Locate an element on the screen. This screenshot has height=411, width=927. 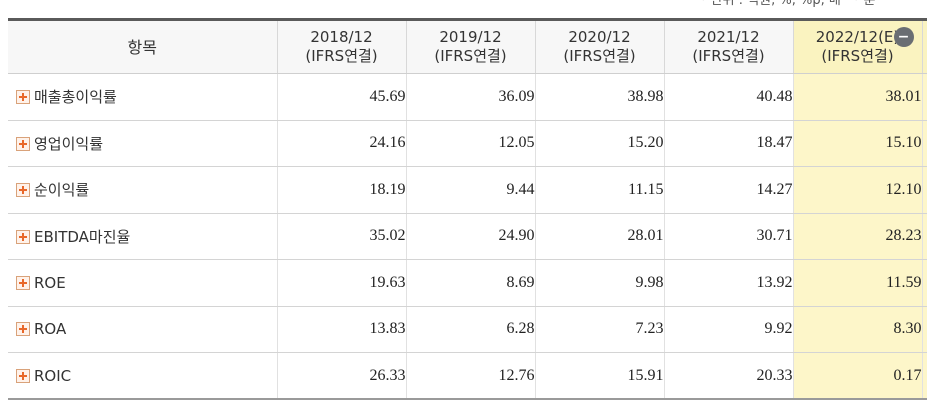
value-cell: 28.01 is located at coordinates (599, 236).